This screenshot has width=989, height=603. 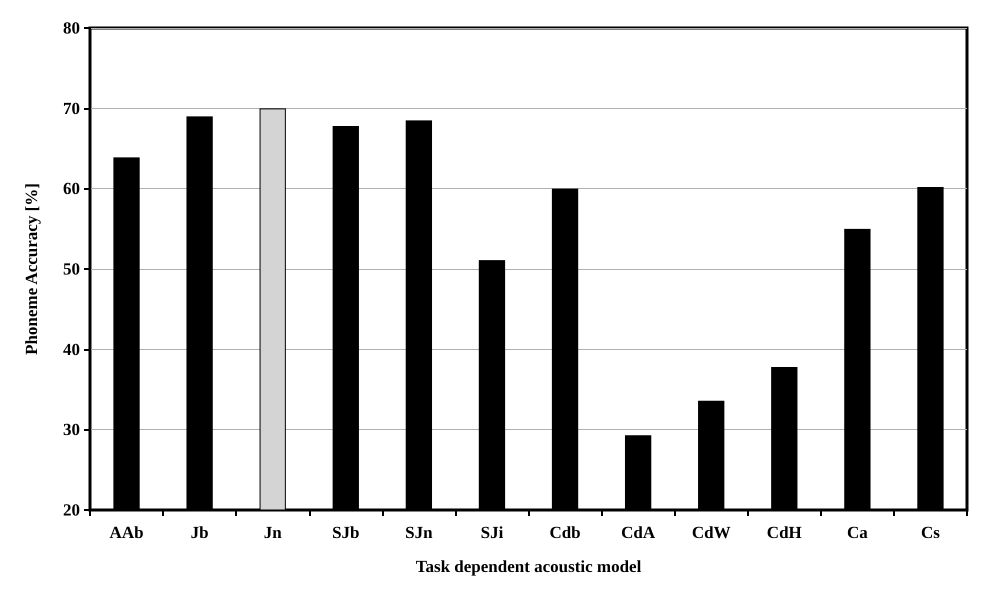 What do you see at coordinates (199, 532) in the screenshot?
I see `x-tick-label: Jb` at bounding box center [199, 532].